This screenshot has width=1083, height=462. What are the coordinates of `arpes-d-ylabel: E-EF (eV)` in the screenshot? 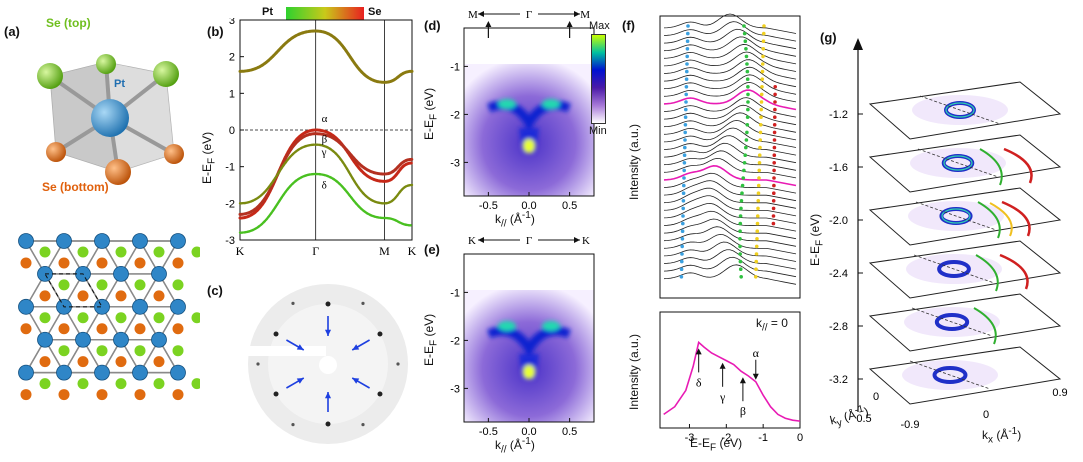 It's located at (430, 114).